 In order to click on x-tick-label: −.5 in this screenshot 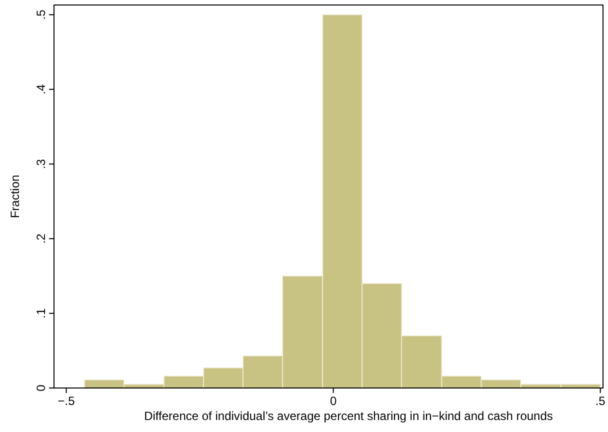, I will do `click(67, 401)`.